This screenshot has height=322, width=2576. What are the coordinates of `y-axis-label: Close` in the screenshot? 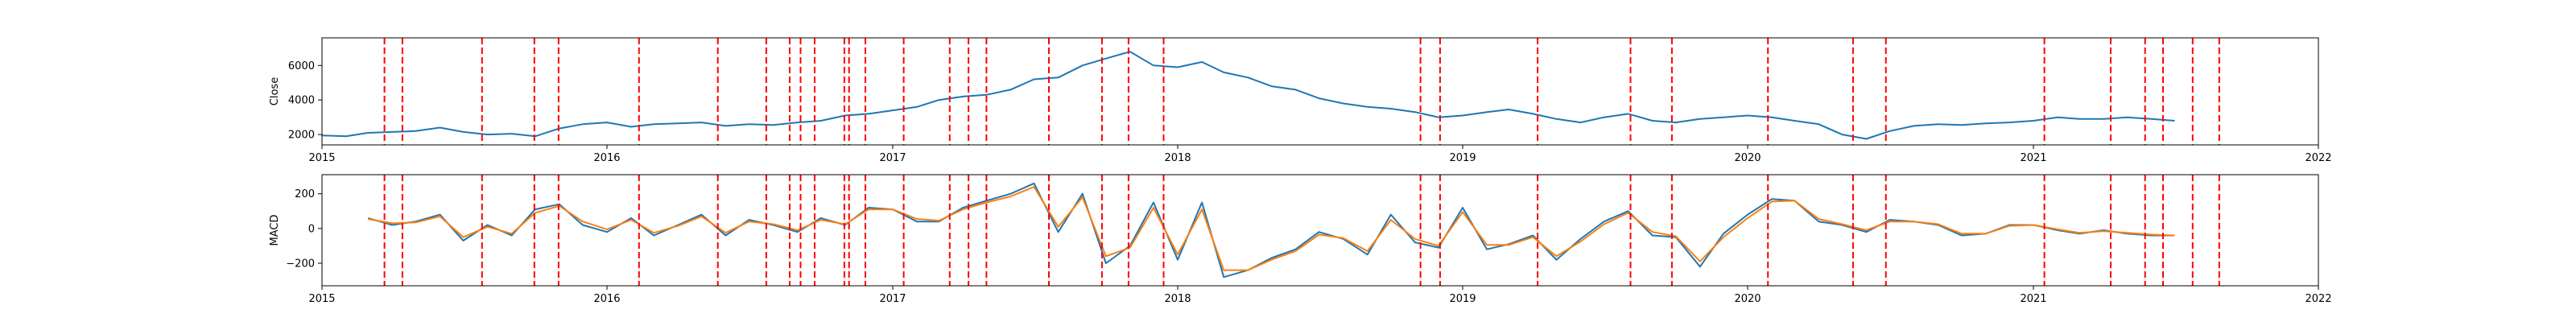 It's located at (275, 91).